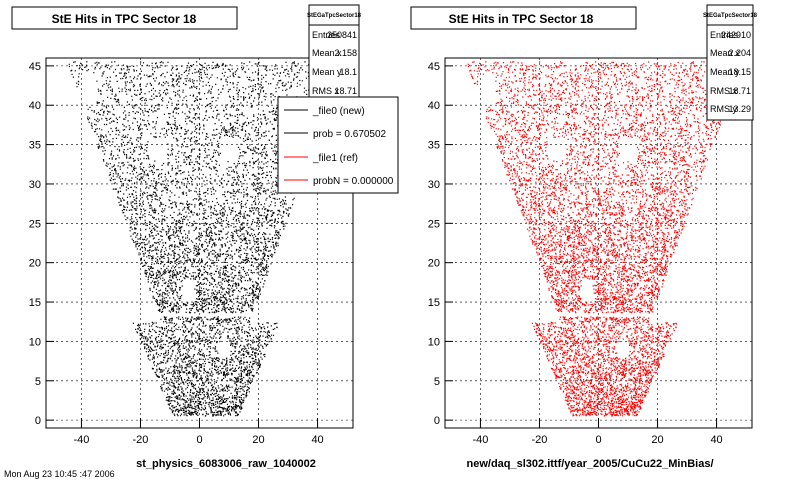 Image resolution: width=800 pixels, height=485 pixels. What do you see at coordinates (437, 421) in the screenshot?
I see `right-y-tick-label-0: 0` at bounding box center [437, 421].